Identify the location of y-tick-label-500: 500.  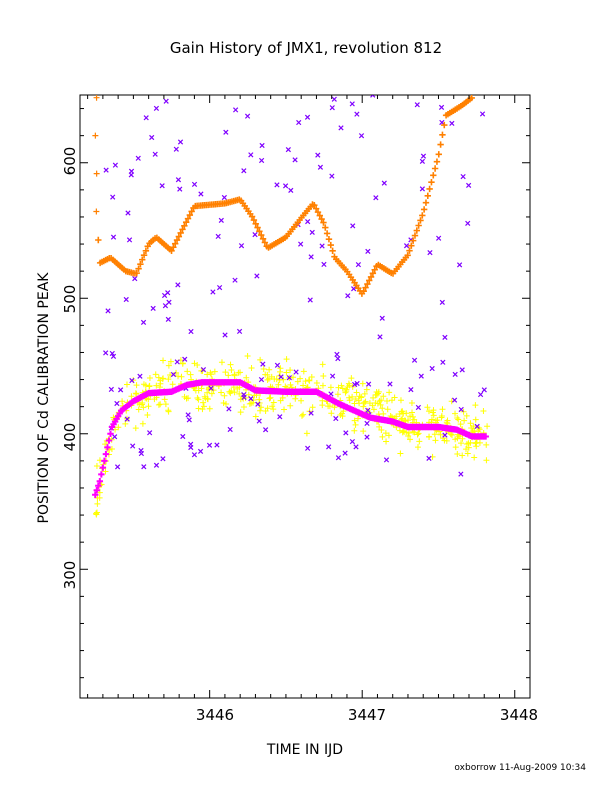
(70, 299).